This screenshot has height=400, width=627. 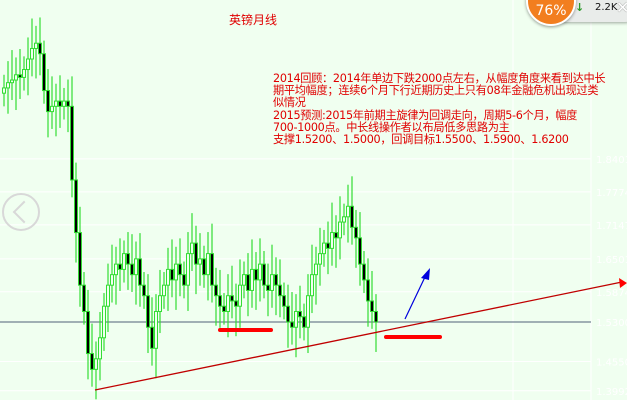 What do you see at coordinates (623, 283) in the screenshot?
I see `trendline-arrowhead` at bounding box center [623, 283].